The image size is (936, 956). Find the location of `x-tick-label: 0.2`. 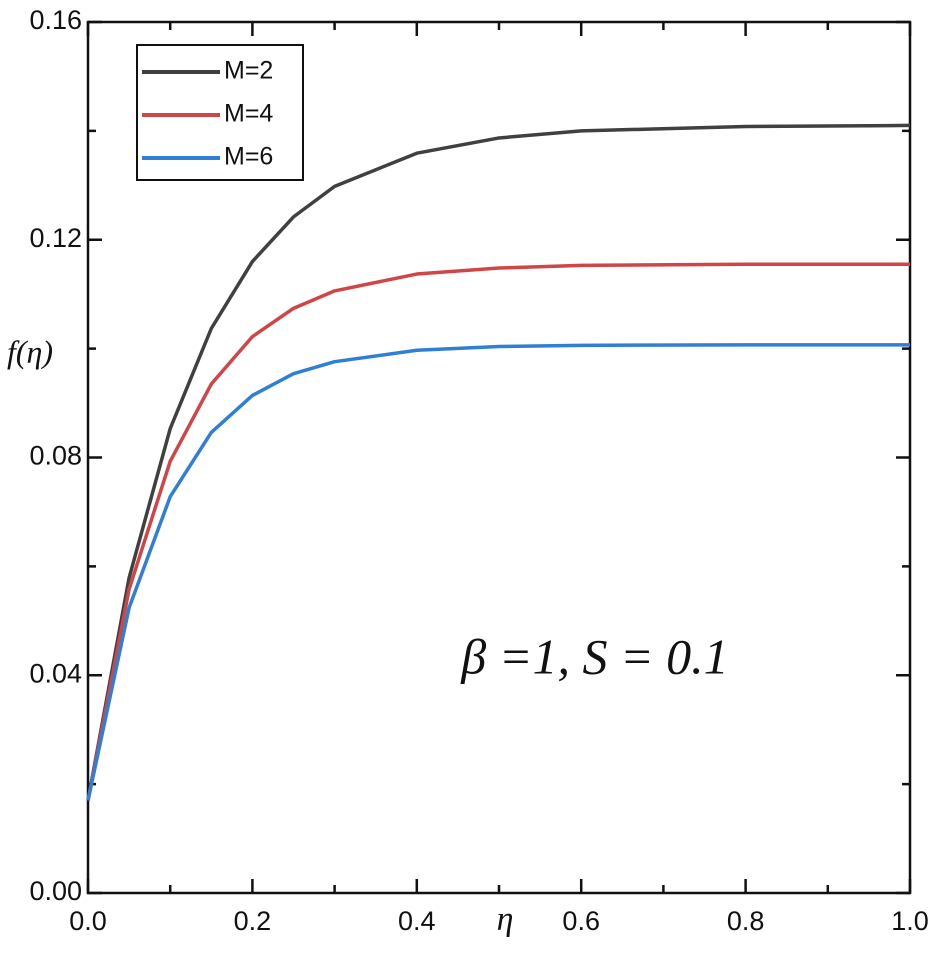

x-tick-label: 0.2 is located at coordinates (253, 921).